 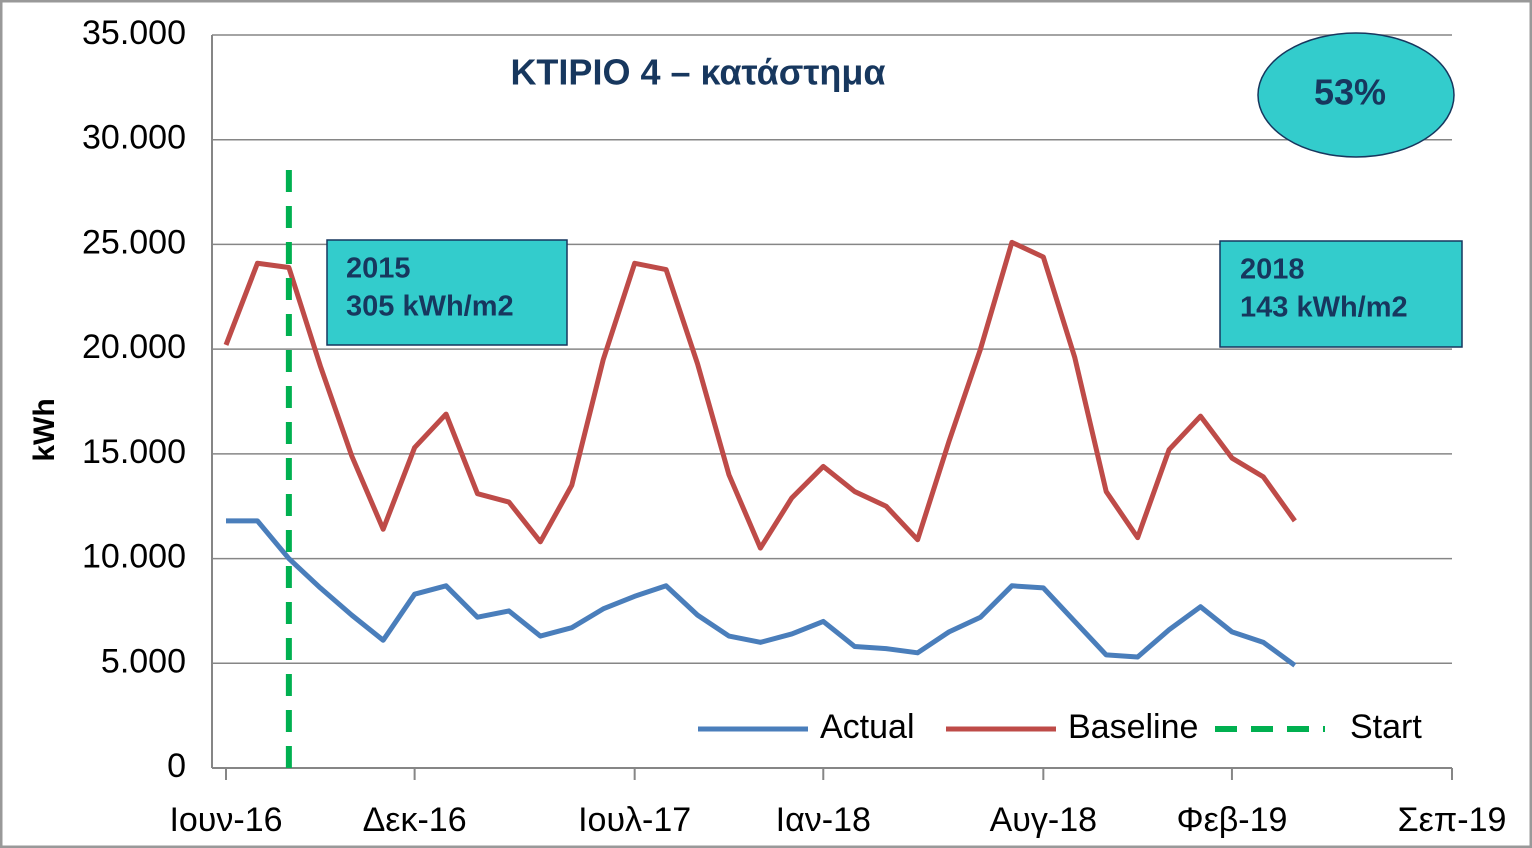 What do you see at coordinates (634, 820) in the screenshot?
I see `x-tick-label: Ιουλ-17` at bounding box center [634, 820].